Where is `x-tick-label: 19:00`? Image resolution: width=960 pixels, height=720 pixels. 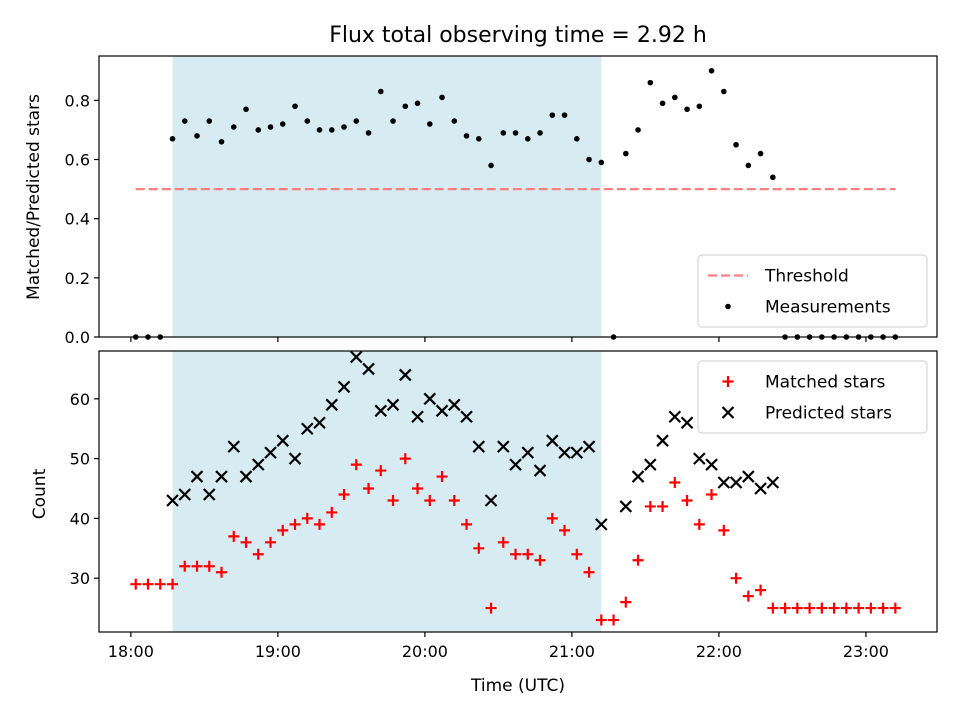 x-tick-label: 19:00 is located at coordinates (278, 651).